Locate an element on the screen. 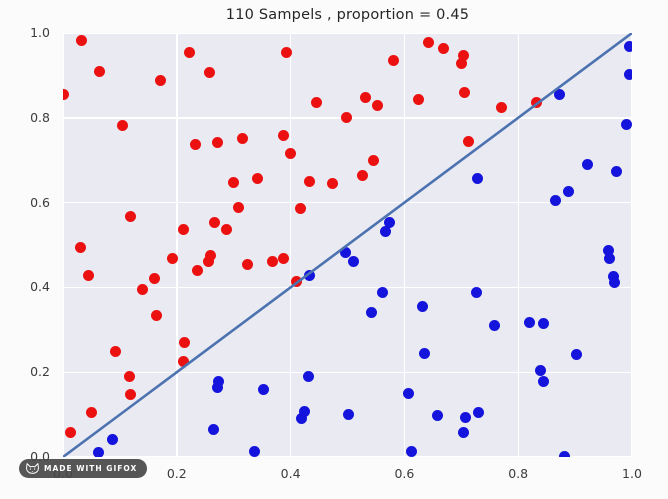 The image size is (668, 499). fox-icon is located at coordinates (32, 468).